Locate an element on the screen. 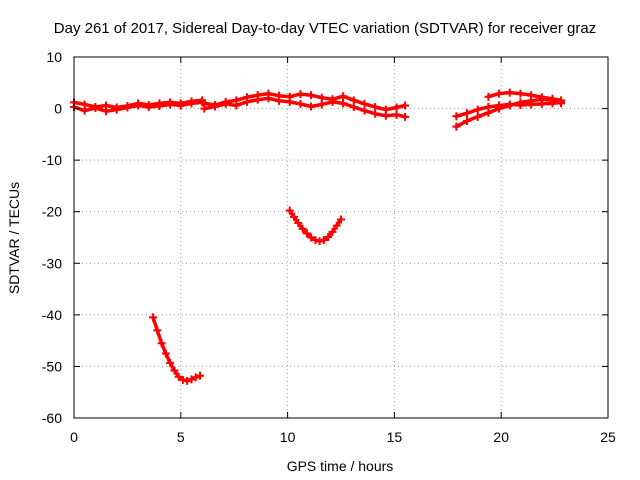 This screenshot has width=640, height=480. y-tick-label: -50 is located at coordinates (52, 366).